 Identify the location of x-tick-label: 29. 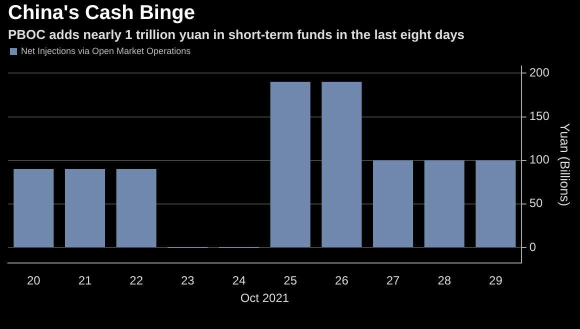
(496, 281).